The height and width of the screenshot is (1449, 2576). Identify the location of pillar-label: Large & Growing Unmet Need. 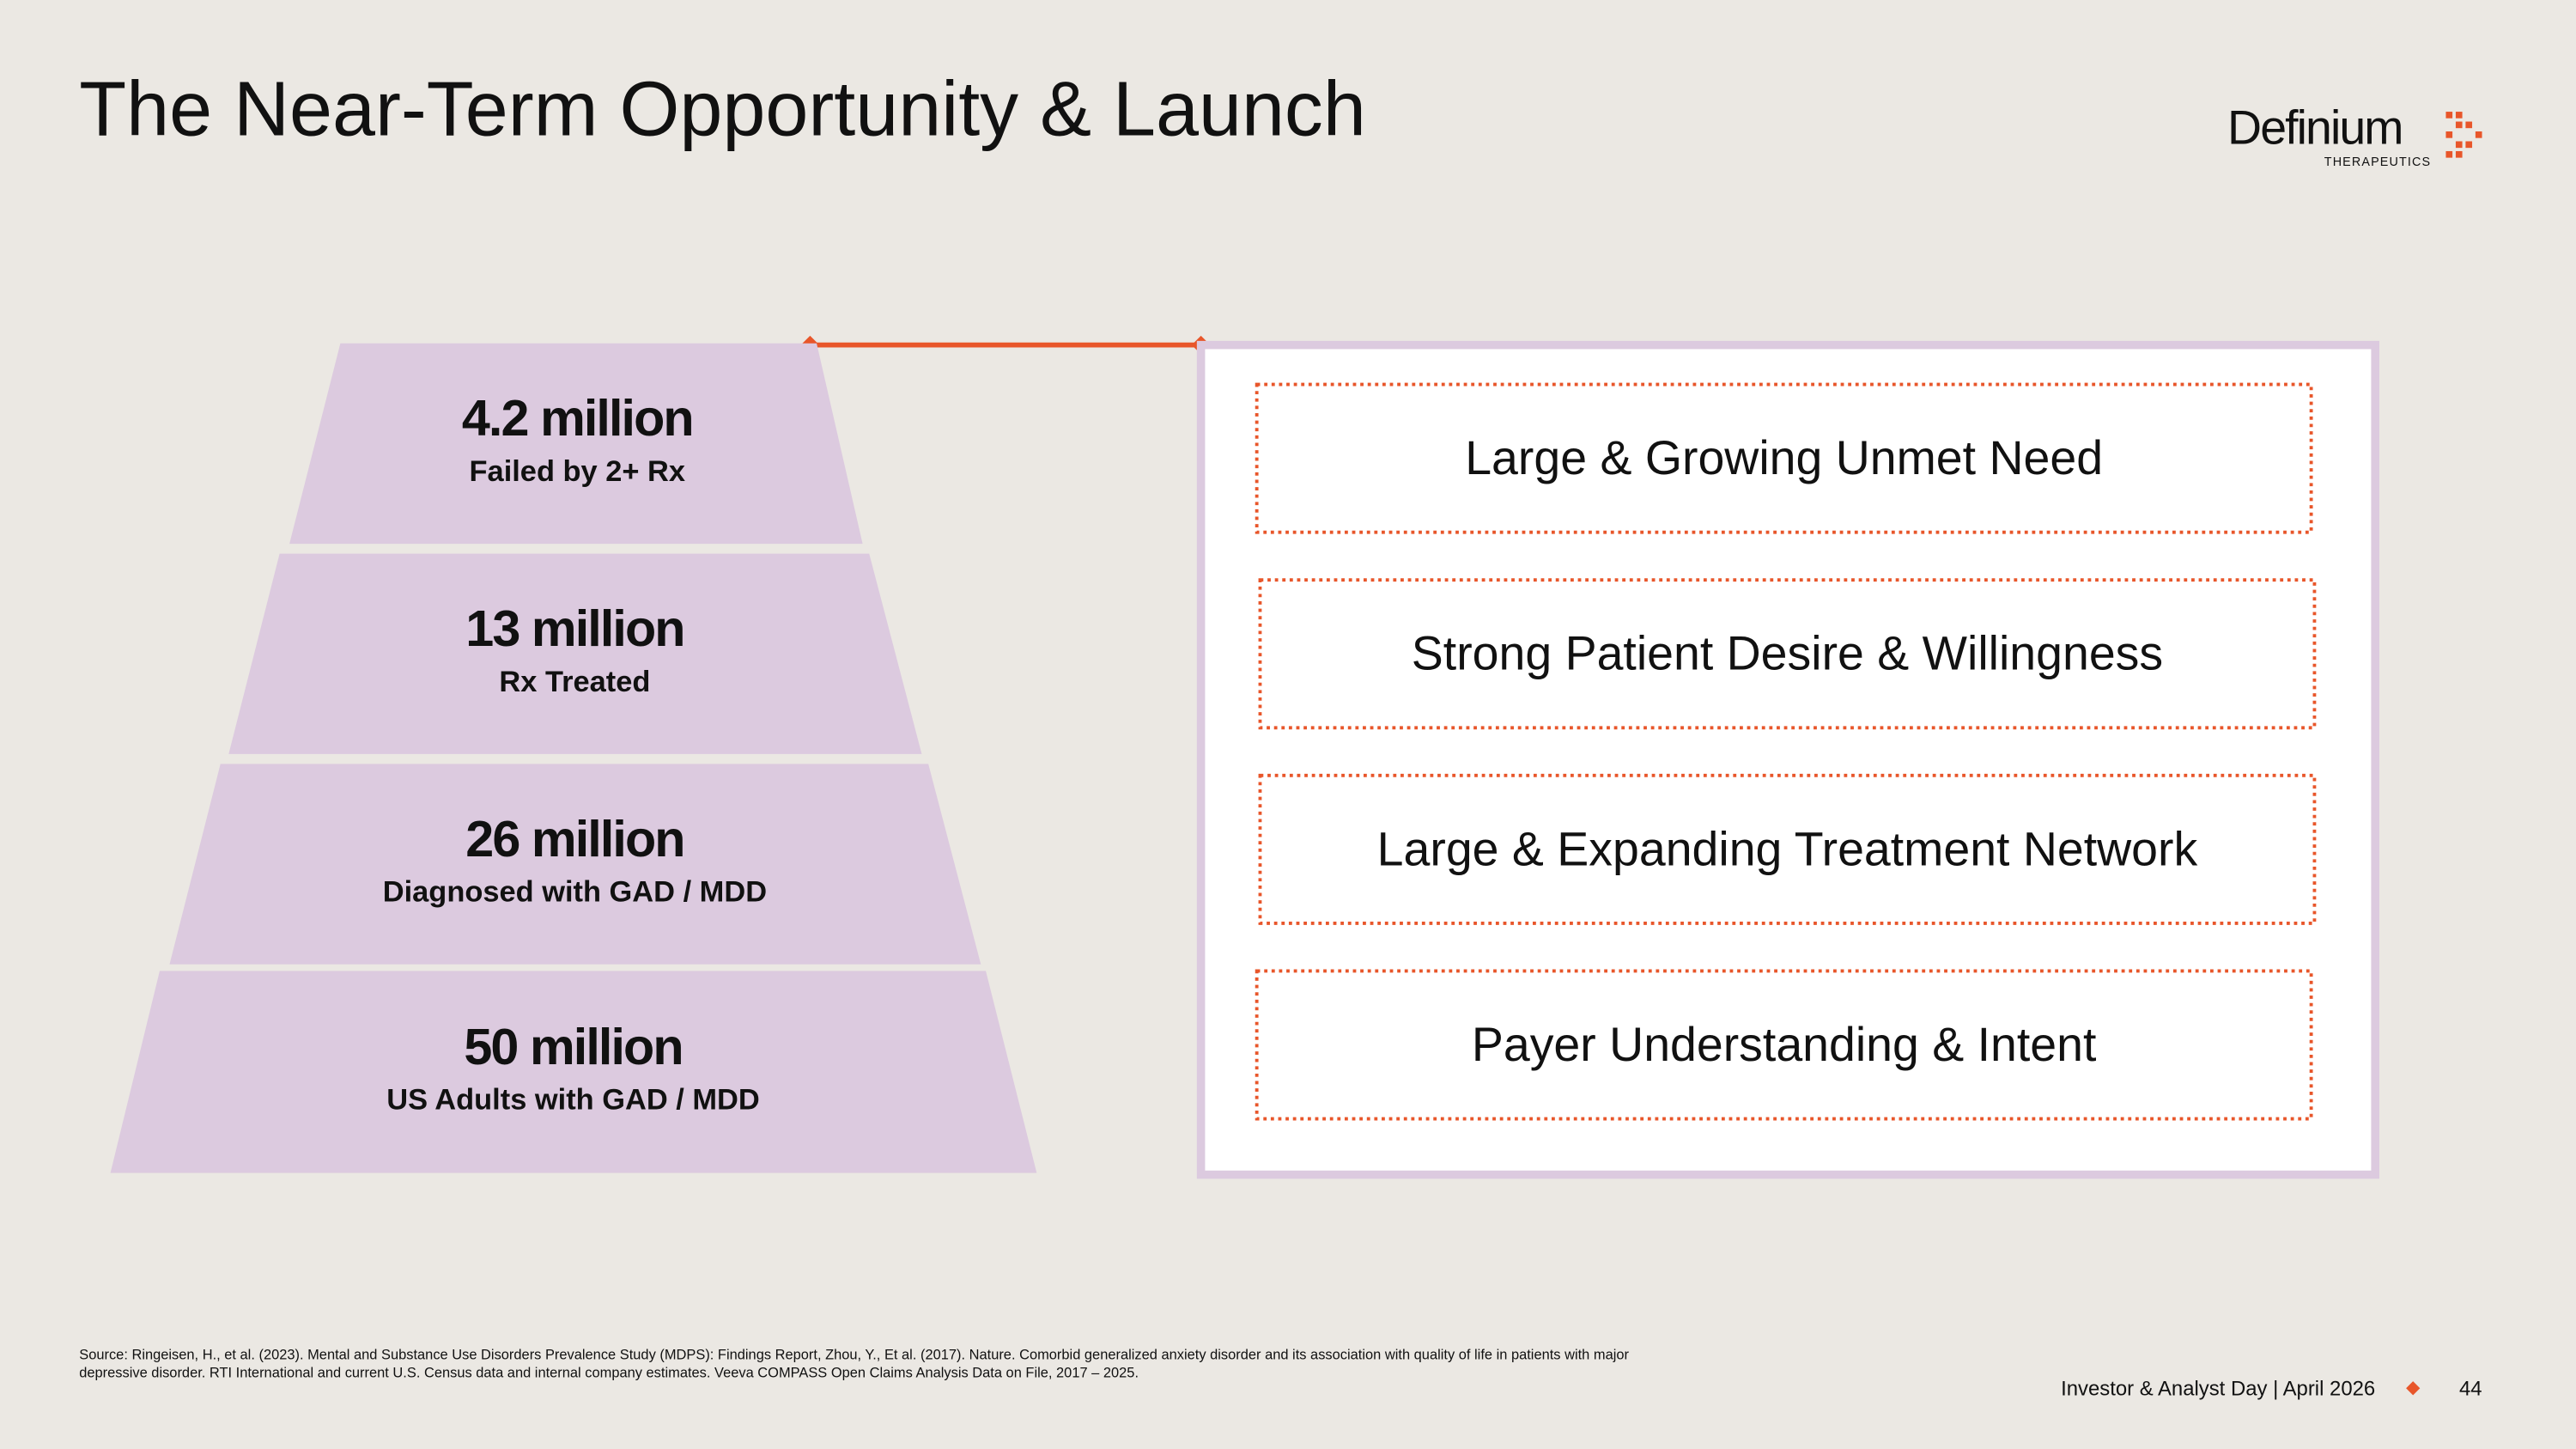
(1784, 457).